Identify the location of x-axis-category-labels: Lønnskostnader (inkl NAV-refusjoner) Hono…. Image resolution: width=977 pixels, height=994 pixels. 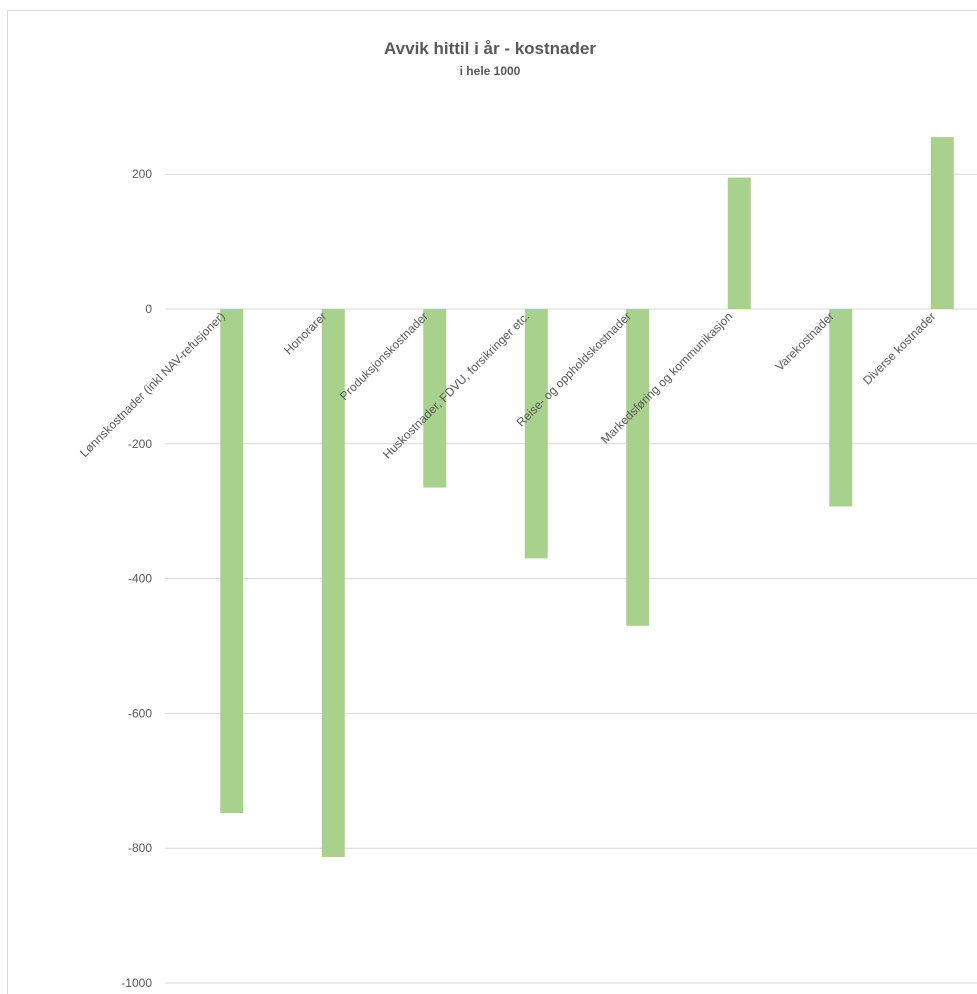
(507, 385).